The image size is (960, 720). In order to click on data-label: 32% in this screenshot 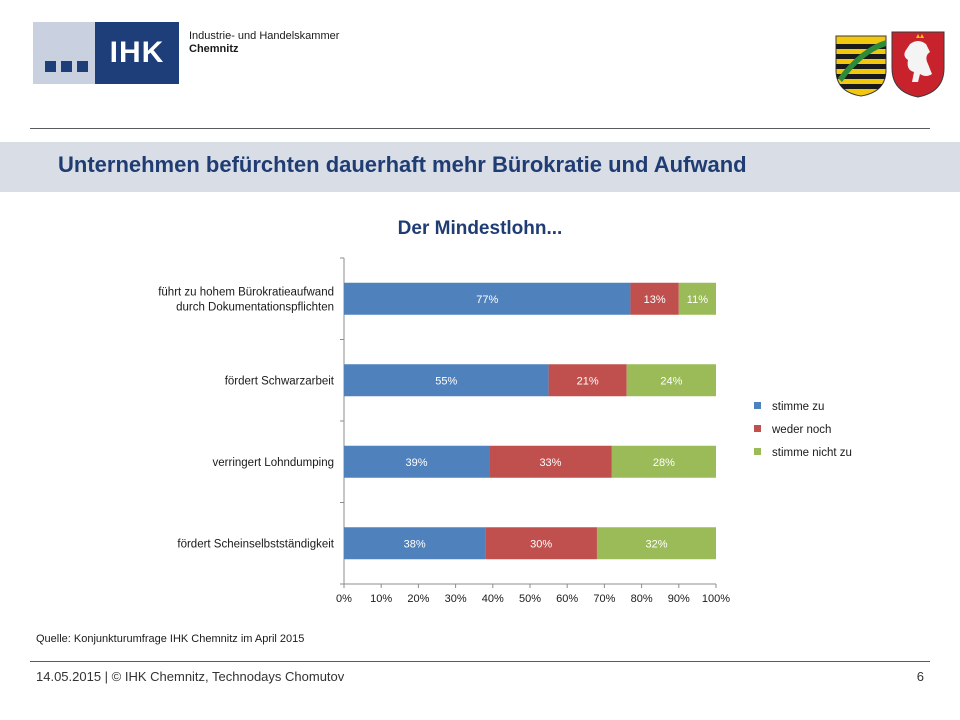, I will do `click(656, 544)`.